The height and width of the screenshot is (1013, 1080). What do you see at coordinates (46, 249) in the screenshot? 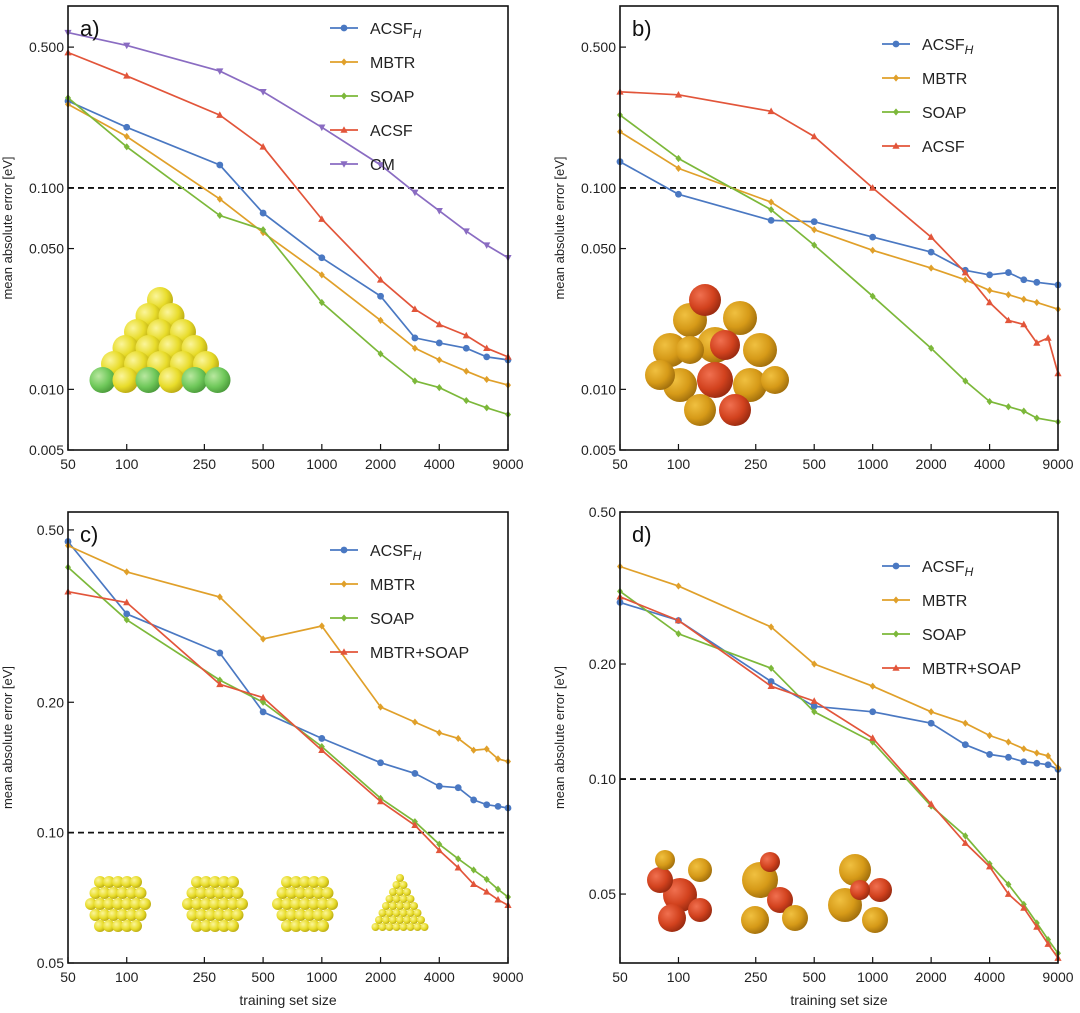
I see `y-tick-label: 0.050` at bounding box center [46, 249].